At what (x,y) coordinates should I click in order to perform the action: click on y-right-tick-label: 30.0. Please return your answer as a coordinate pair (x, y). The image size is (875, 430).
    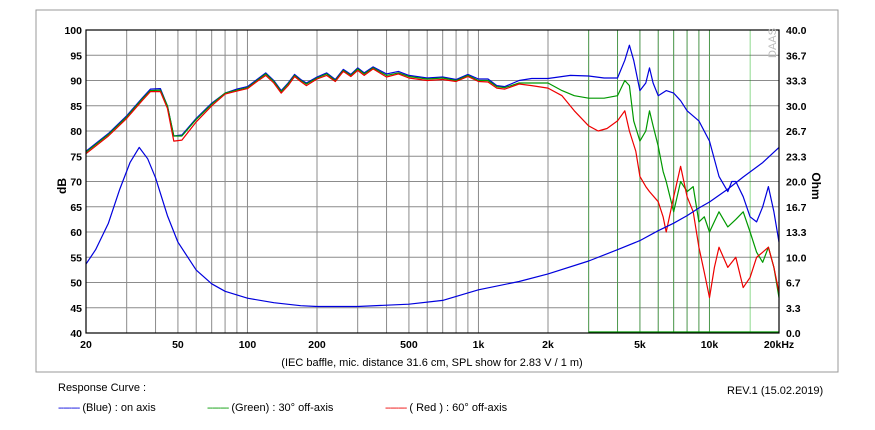
    Looking at the image, I should click on (796, 107).